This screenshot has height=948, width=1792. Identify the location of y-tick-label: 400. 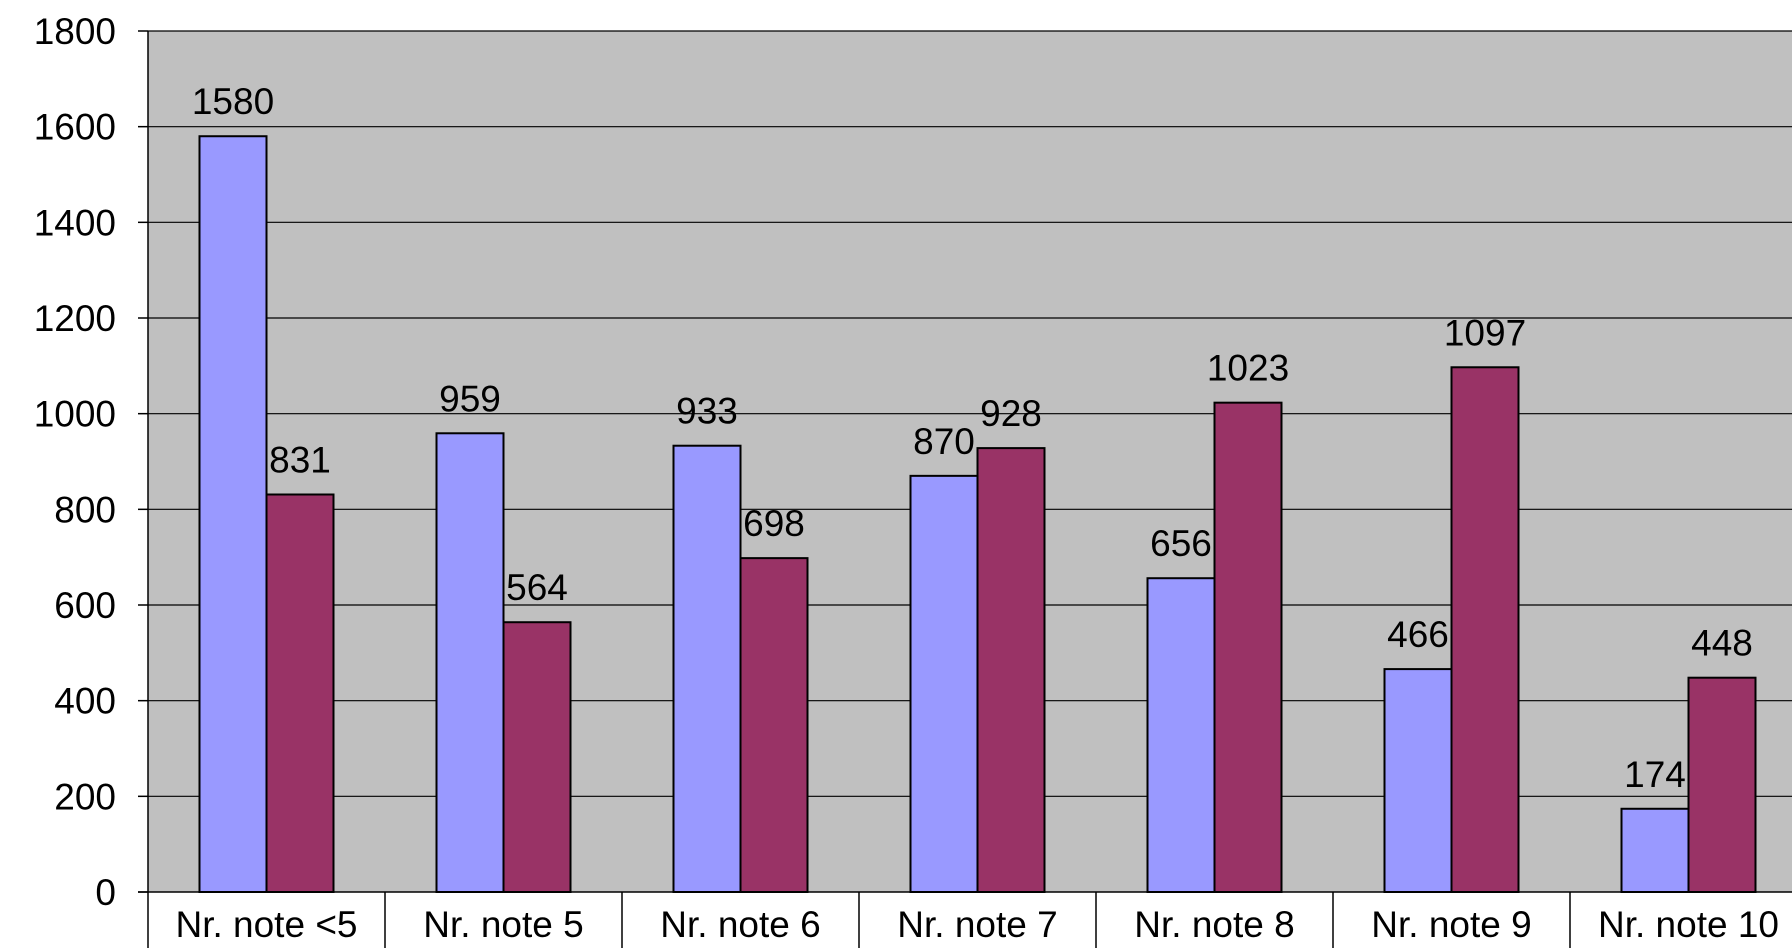
(85, 701).